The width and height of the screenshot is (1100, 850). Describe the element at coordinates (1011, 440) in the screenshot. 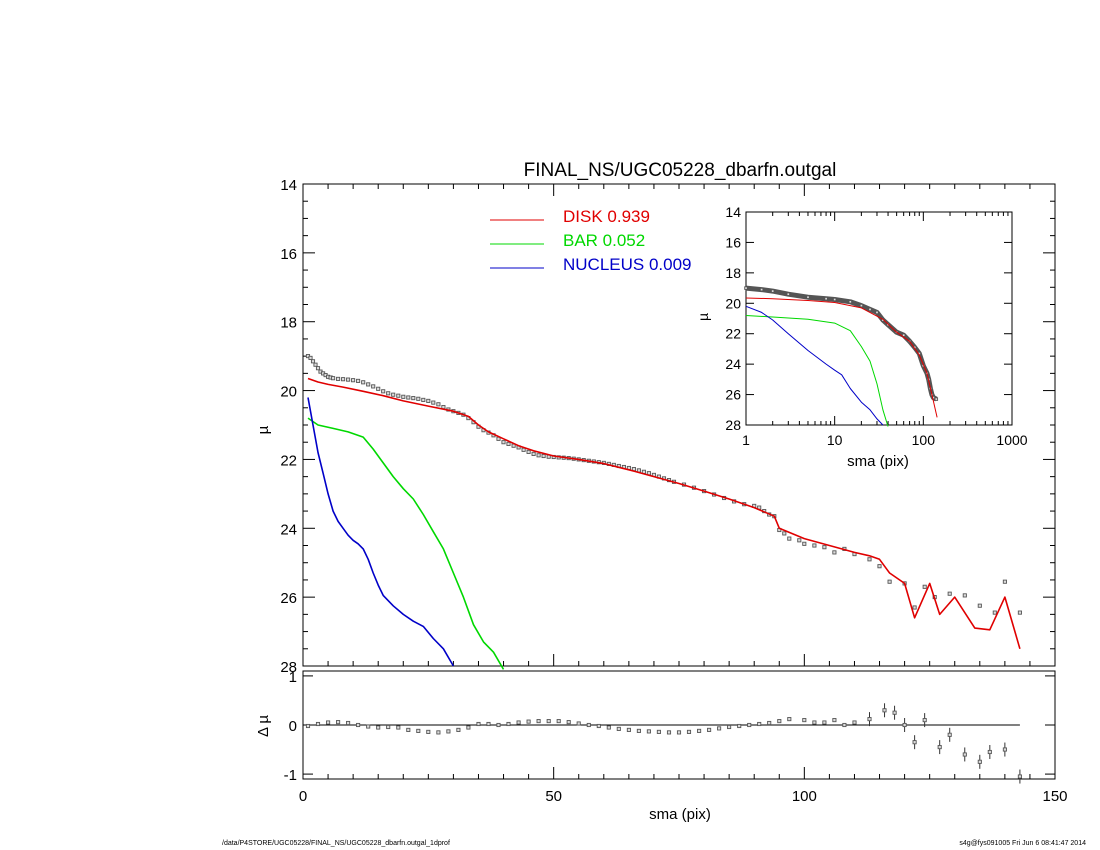

I see `x-tick-label: 1000` at that location.